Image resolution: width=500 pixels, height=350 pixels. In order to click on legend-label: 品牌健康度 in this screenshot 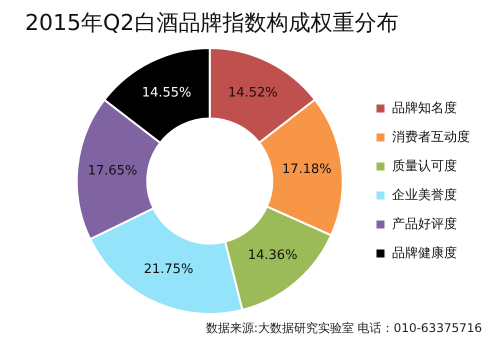, I will do `click(424, 252)`.